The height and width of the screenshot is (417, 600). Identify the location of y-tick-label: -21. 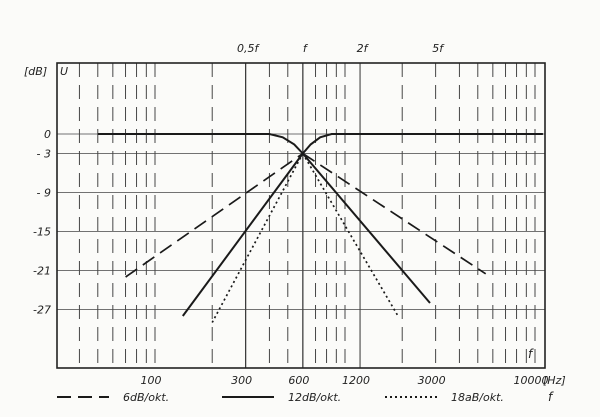
(42, 271).